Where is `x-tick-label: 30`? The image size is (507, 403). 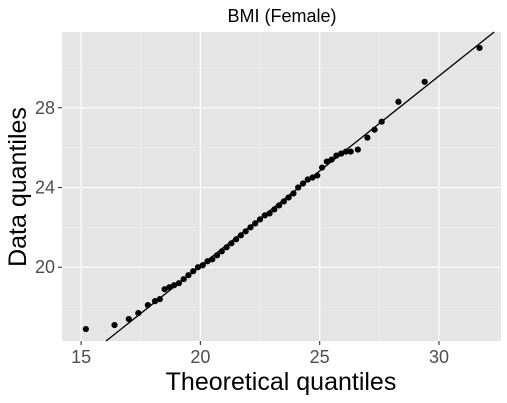 x-tick-label: 30 is located at coordinates (439, 357).